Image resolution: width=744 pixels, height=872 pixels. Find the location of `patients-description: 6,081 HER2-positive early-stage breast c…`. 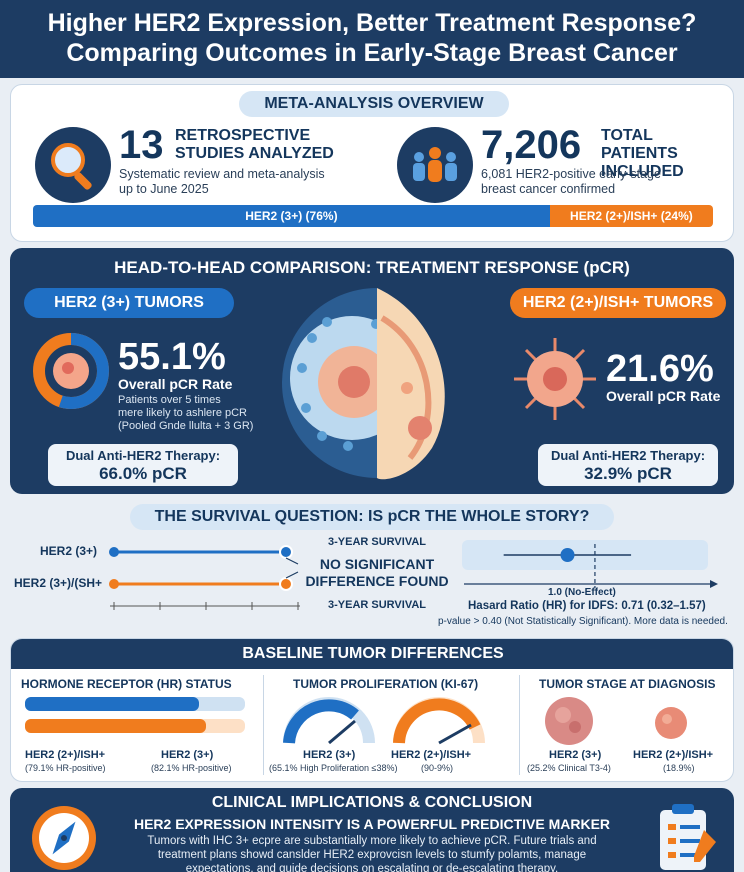

patients-description: 6,081 HER2-positive early-stage breast c… is located at coordinates (571, 181).